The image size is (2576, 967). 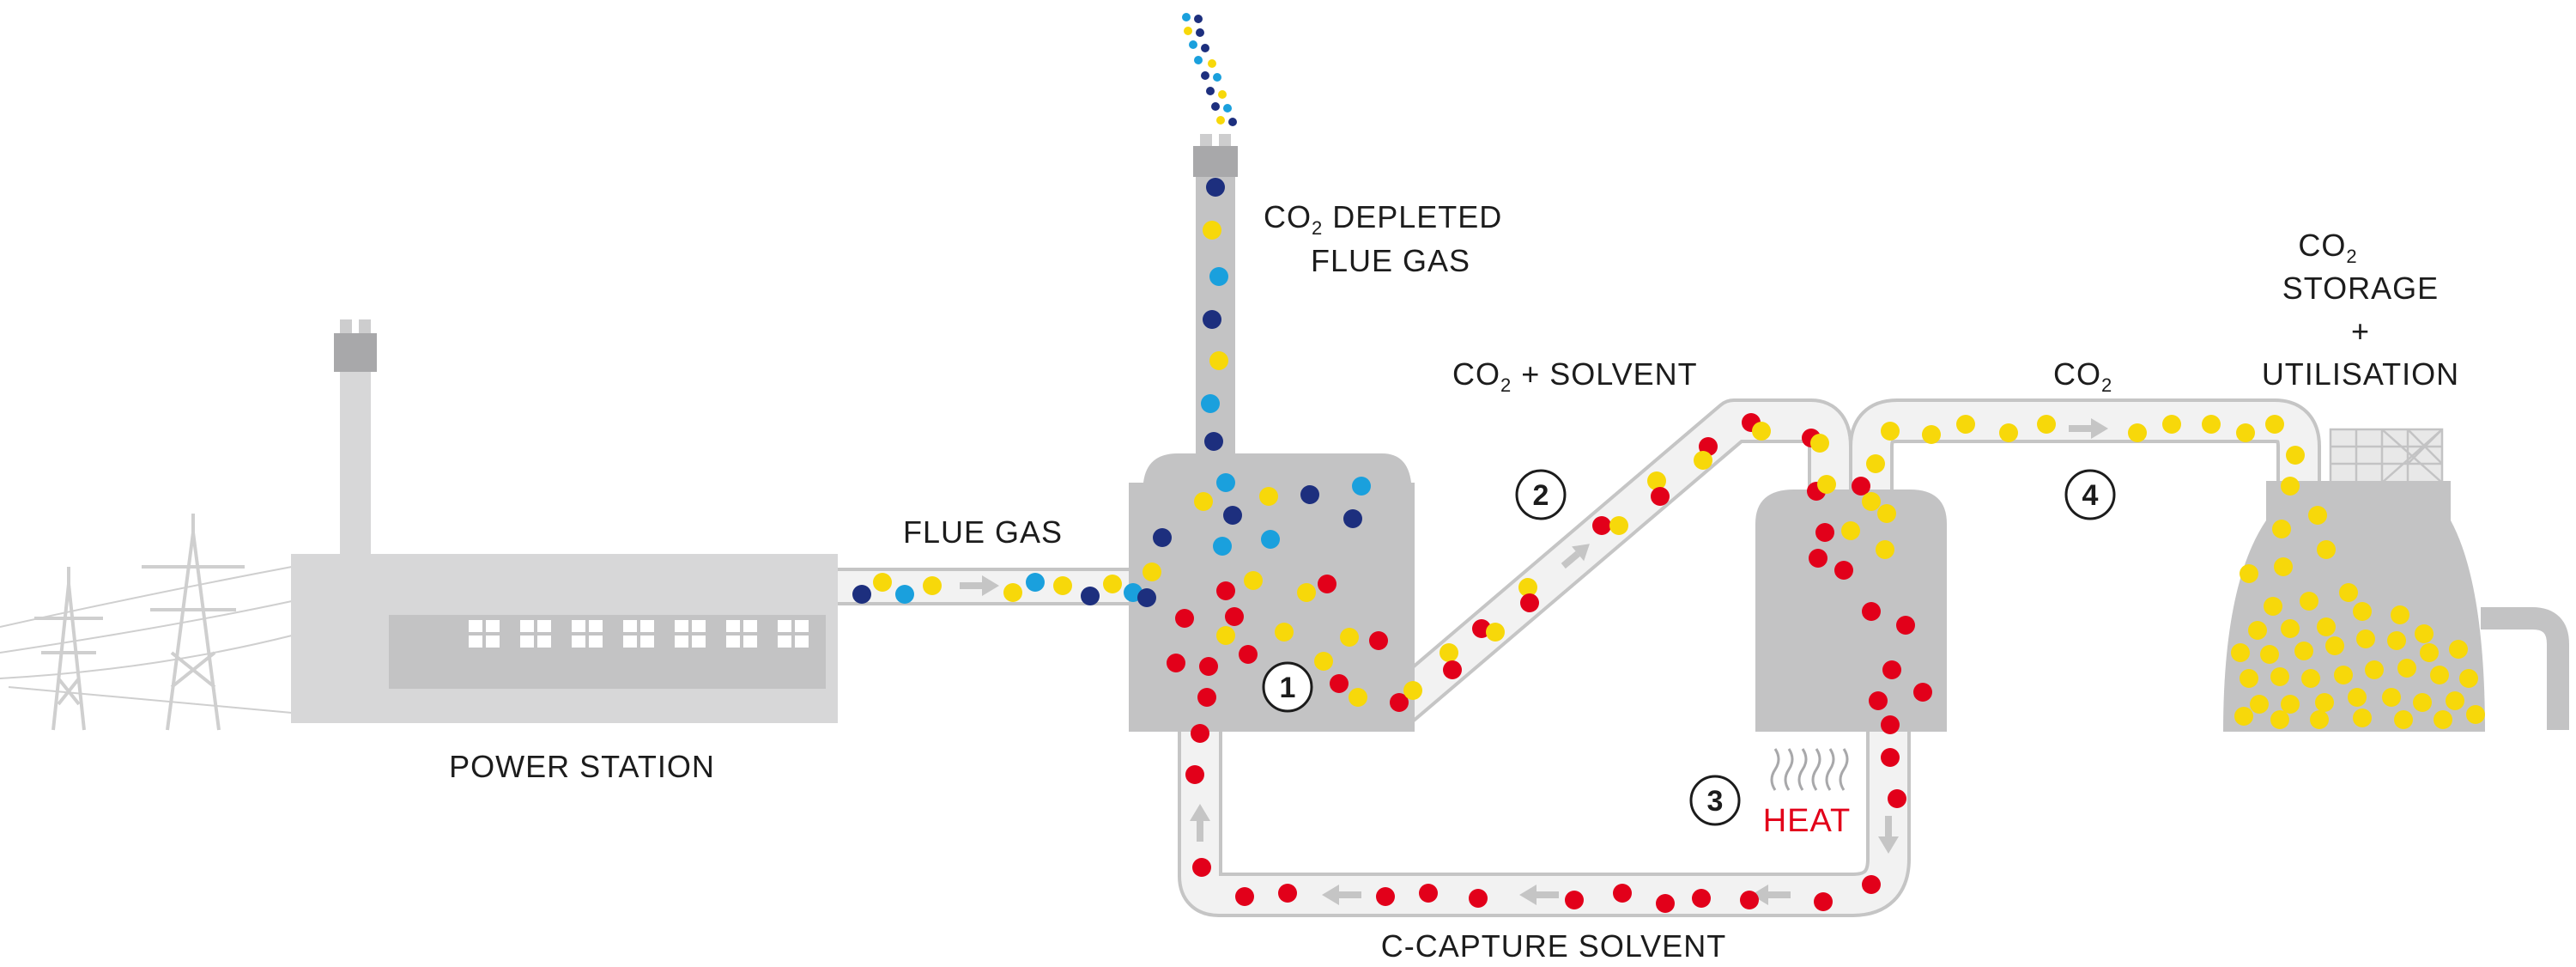 What do you see at coordinates (1288, 688) in the screenshot?
I see `step-number: 1` at bounding box center [1288, 688].